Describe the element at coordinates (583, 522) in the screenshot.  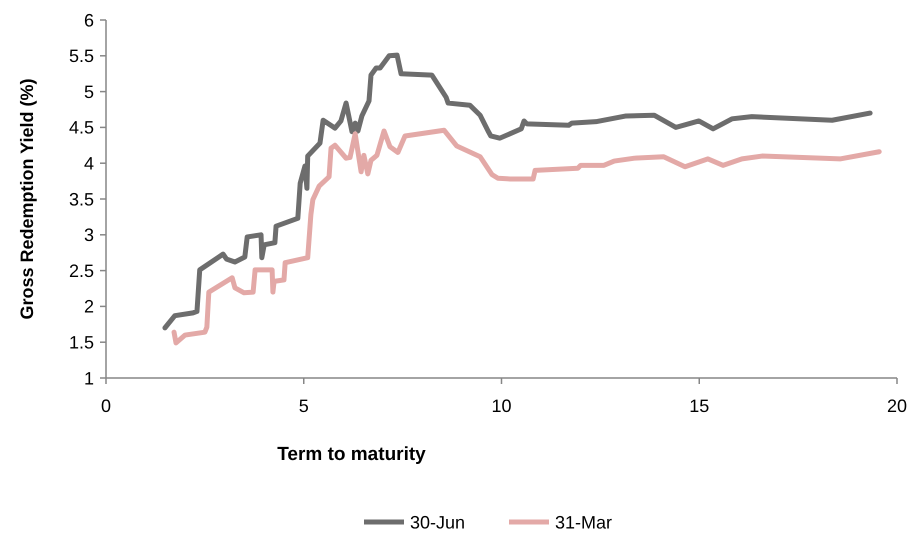
I see `legend-label: 31-Mar` at that location.